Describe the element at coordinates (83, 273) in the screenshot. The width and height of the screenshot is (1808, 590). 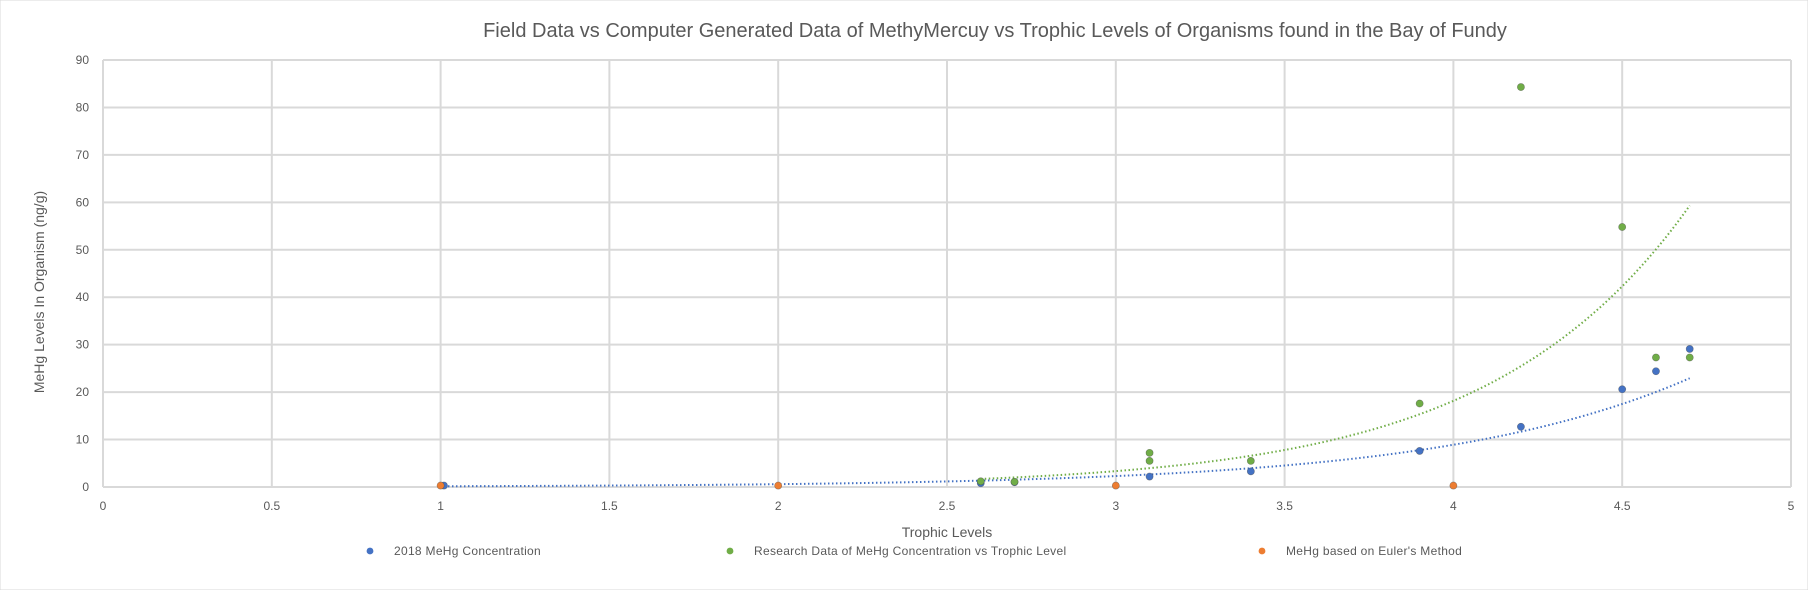
I see `y-axis-tick-labels: 0 10 20 30 40 50 60 70 80 90` at that location.